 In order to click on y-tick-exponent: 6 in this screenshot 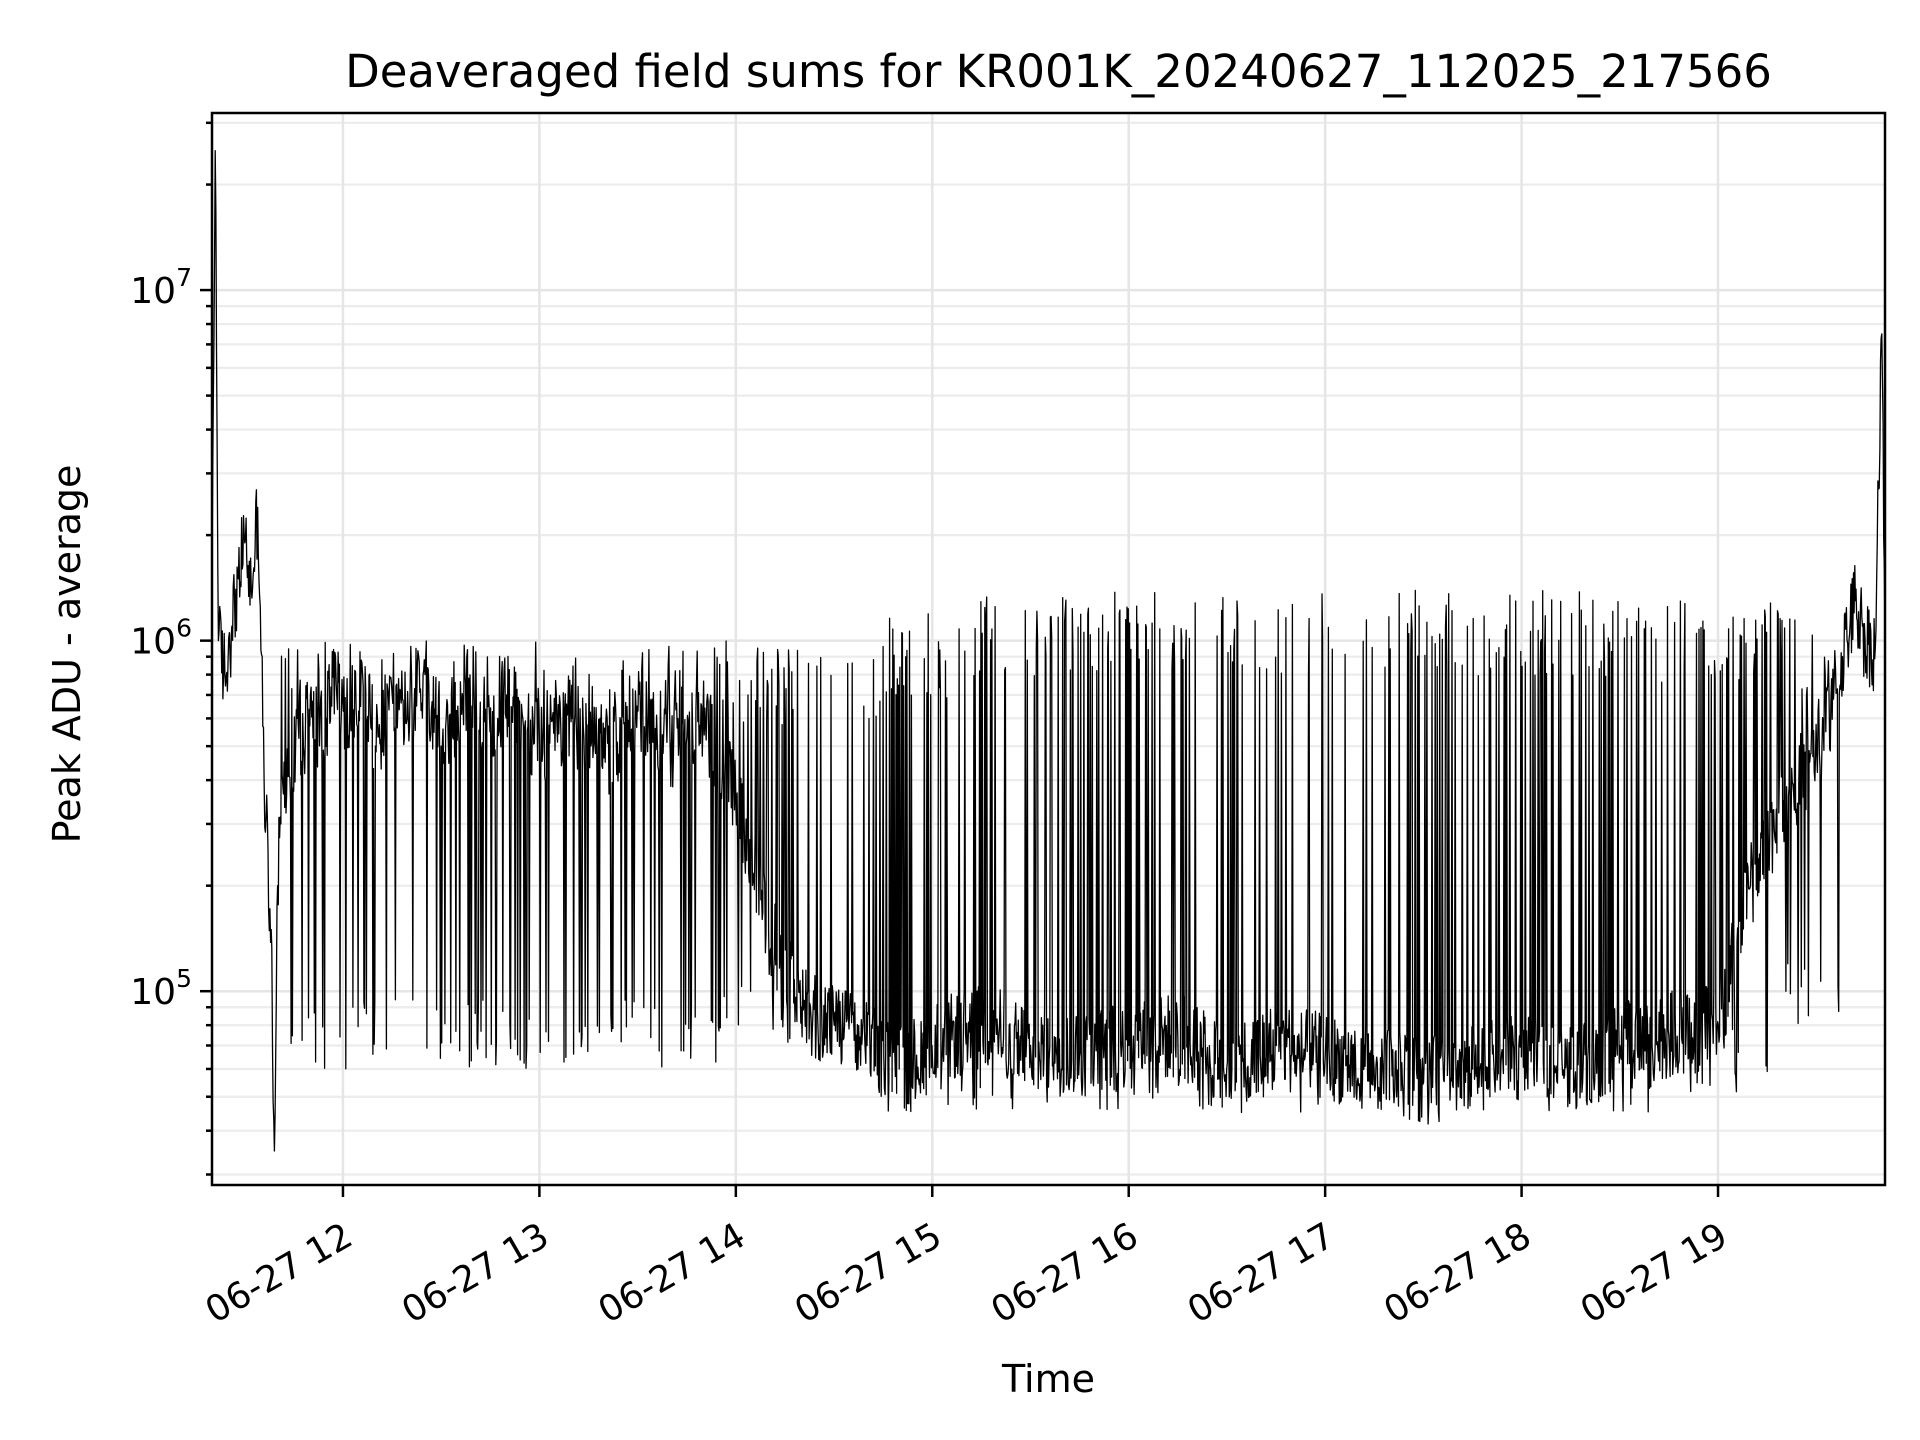, I will do `click(184, 628)`.